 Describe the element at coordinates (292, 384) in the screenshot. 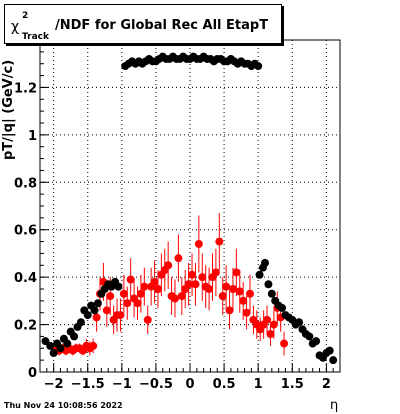

I see `x-tick-label: 1.5` at that location.